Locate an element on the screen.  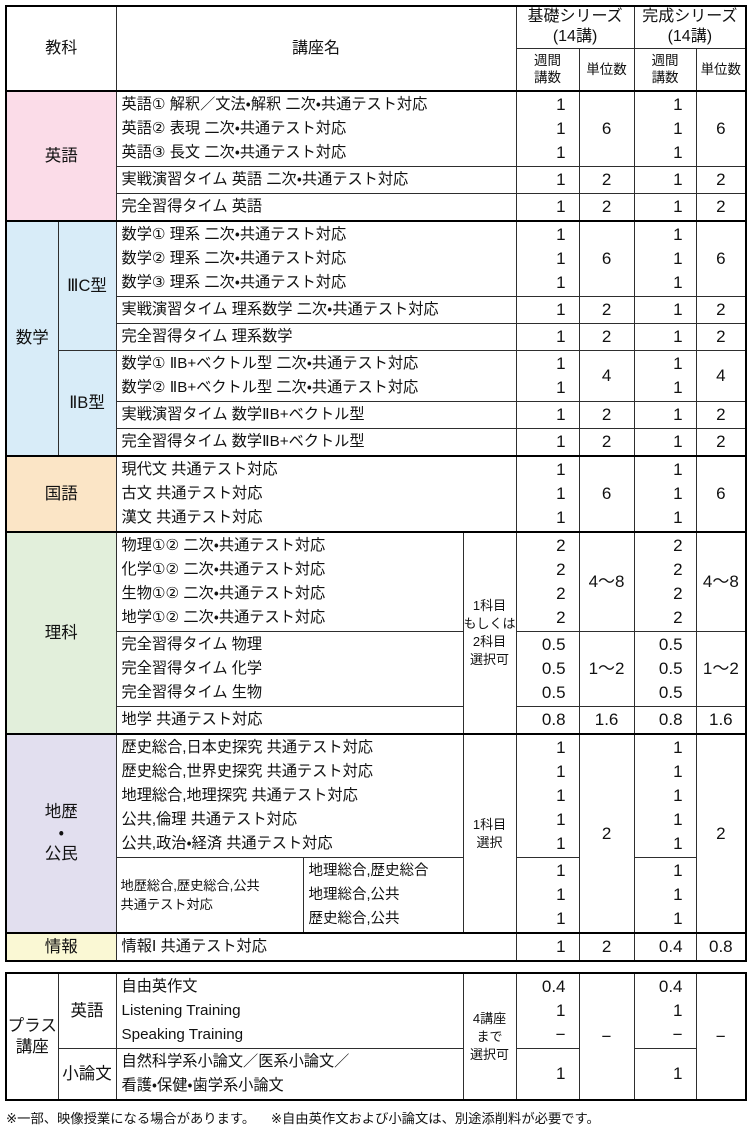
kiso-weekly-header: 週間 講数 is located at coordinates (547, 69).